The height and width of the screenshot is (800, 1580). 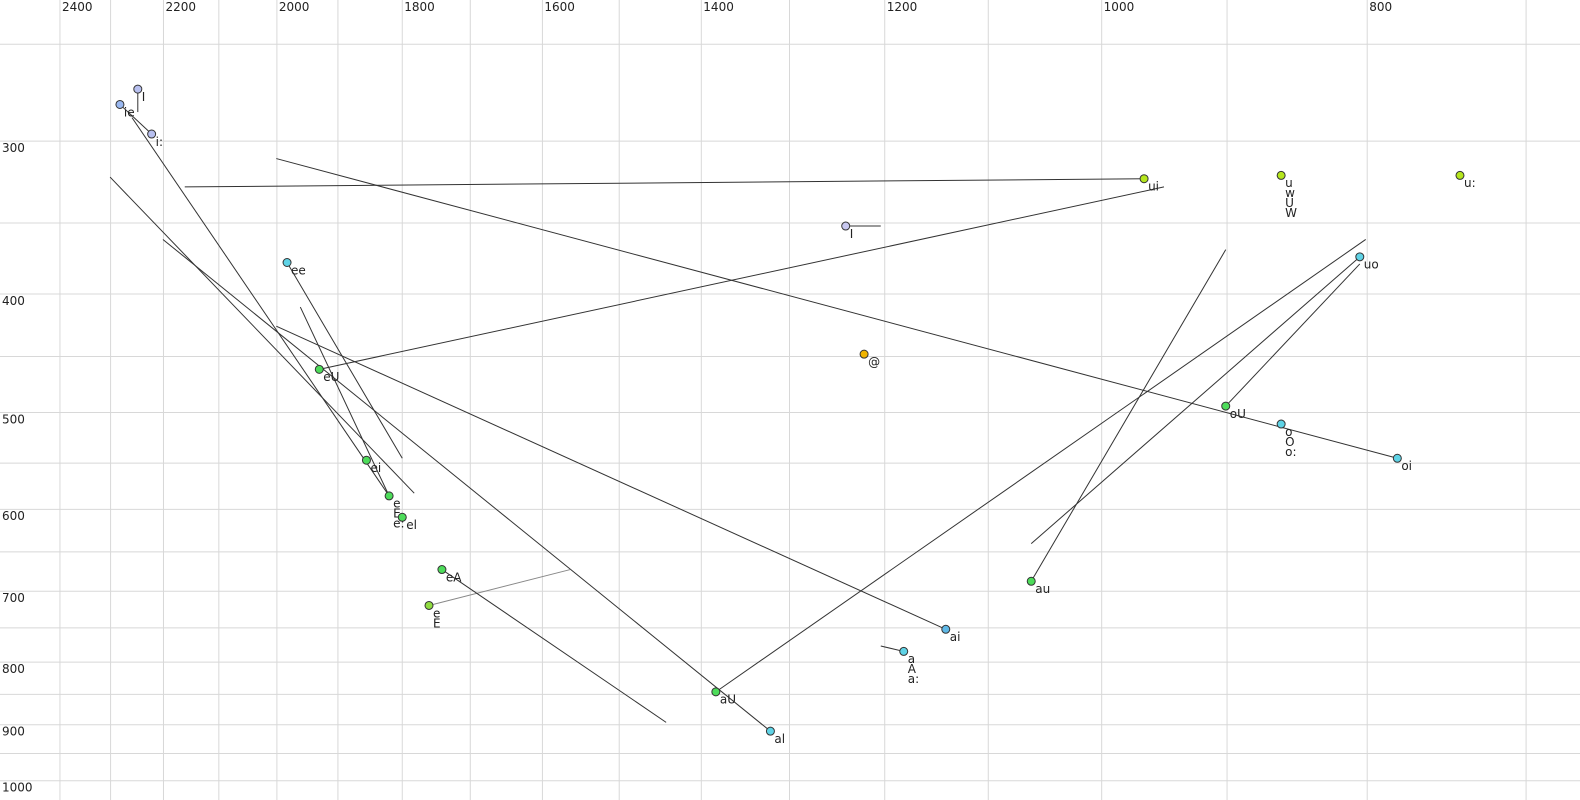 I want to click on vowel-label: al, so click(x=779, y=739).